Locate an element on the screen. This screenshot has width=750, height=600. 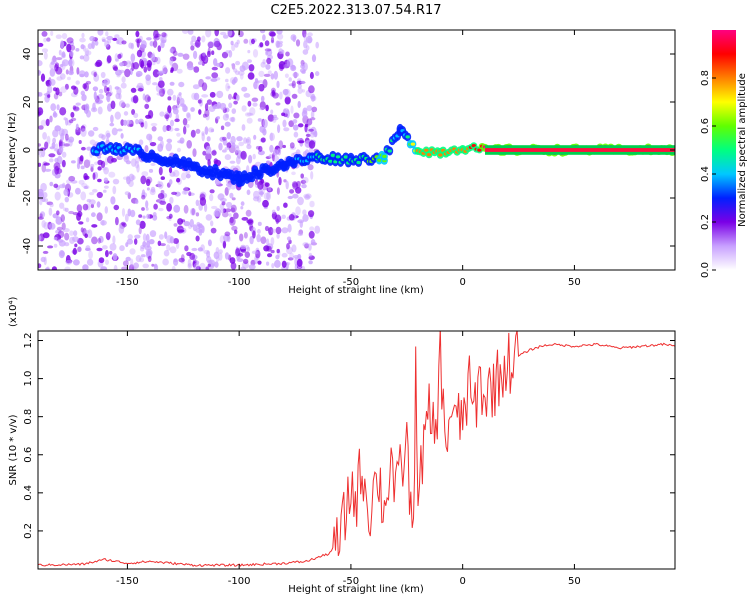
y-tick-label: 0.8 is located at coordinates (28, 417).